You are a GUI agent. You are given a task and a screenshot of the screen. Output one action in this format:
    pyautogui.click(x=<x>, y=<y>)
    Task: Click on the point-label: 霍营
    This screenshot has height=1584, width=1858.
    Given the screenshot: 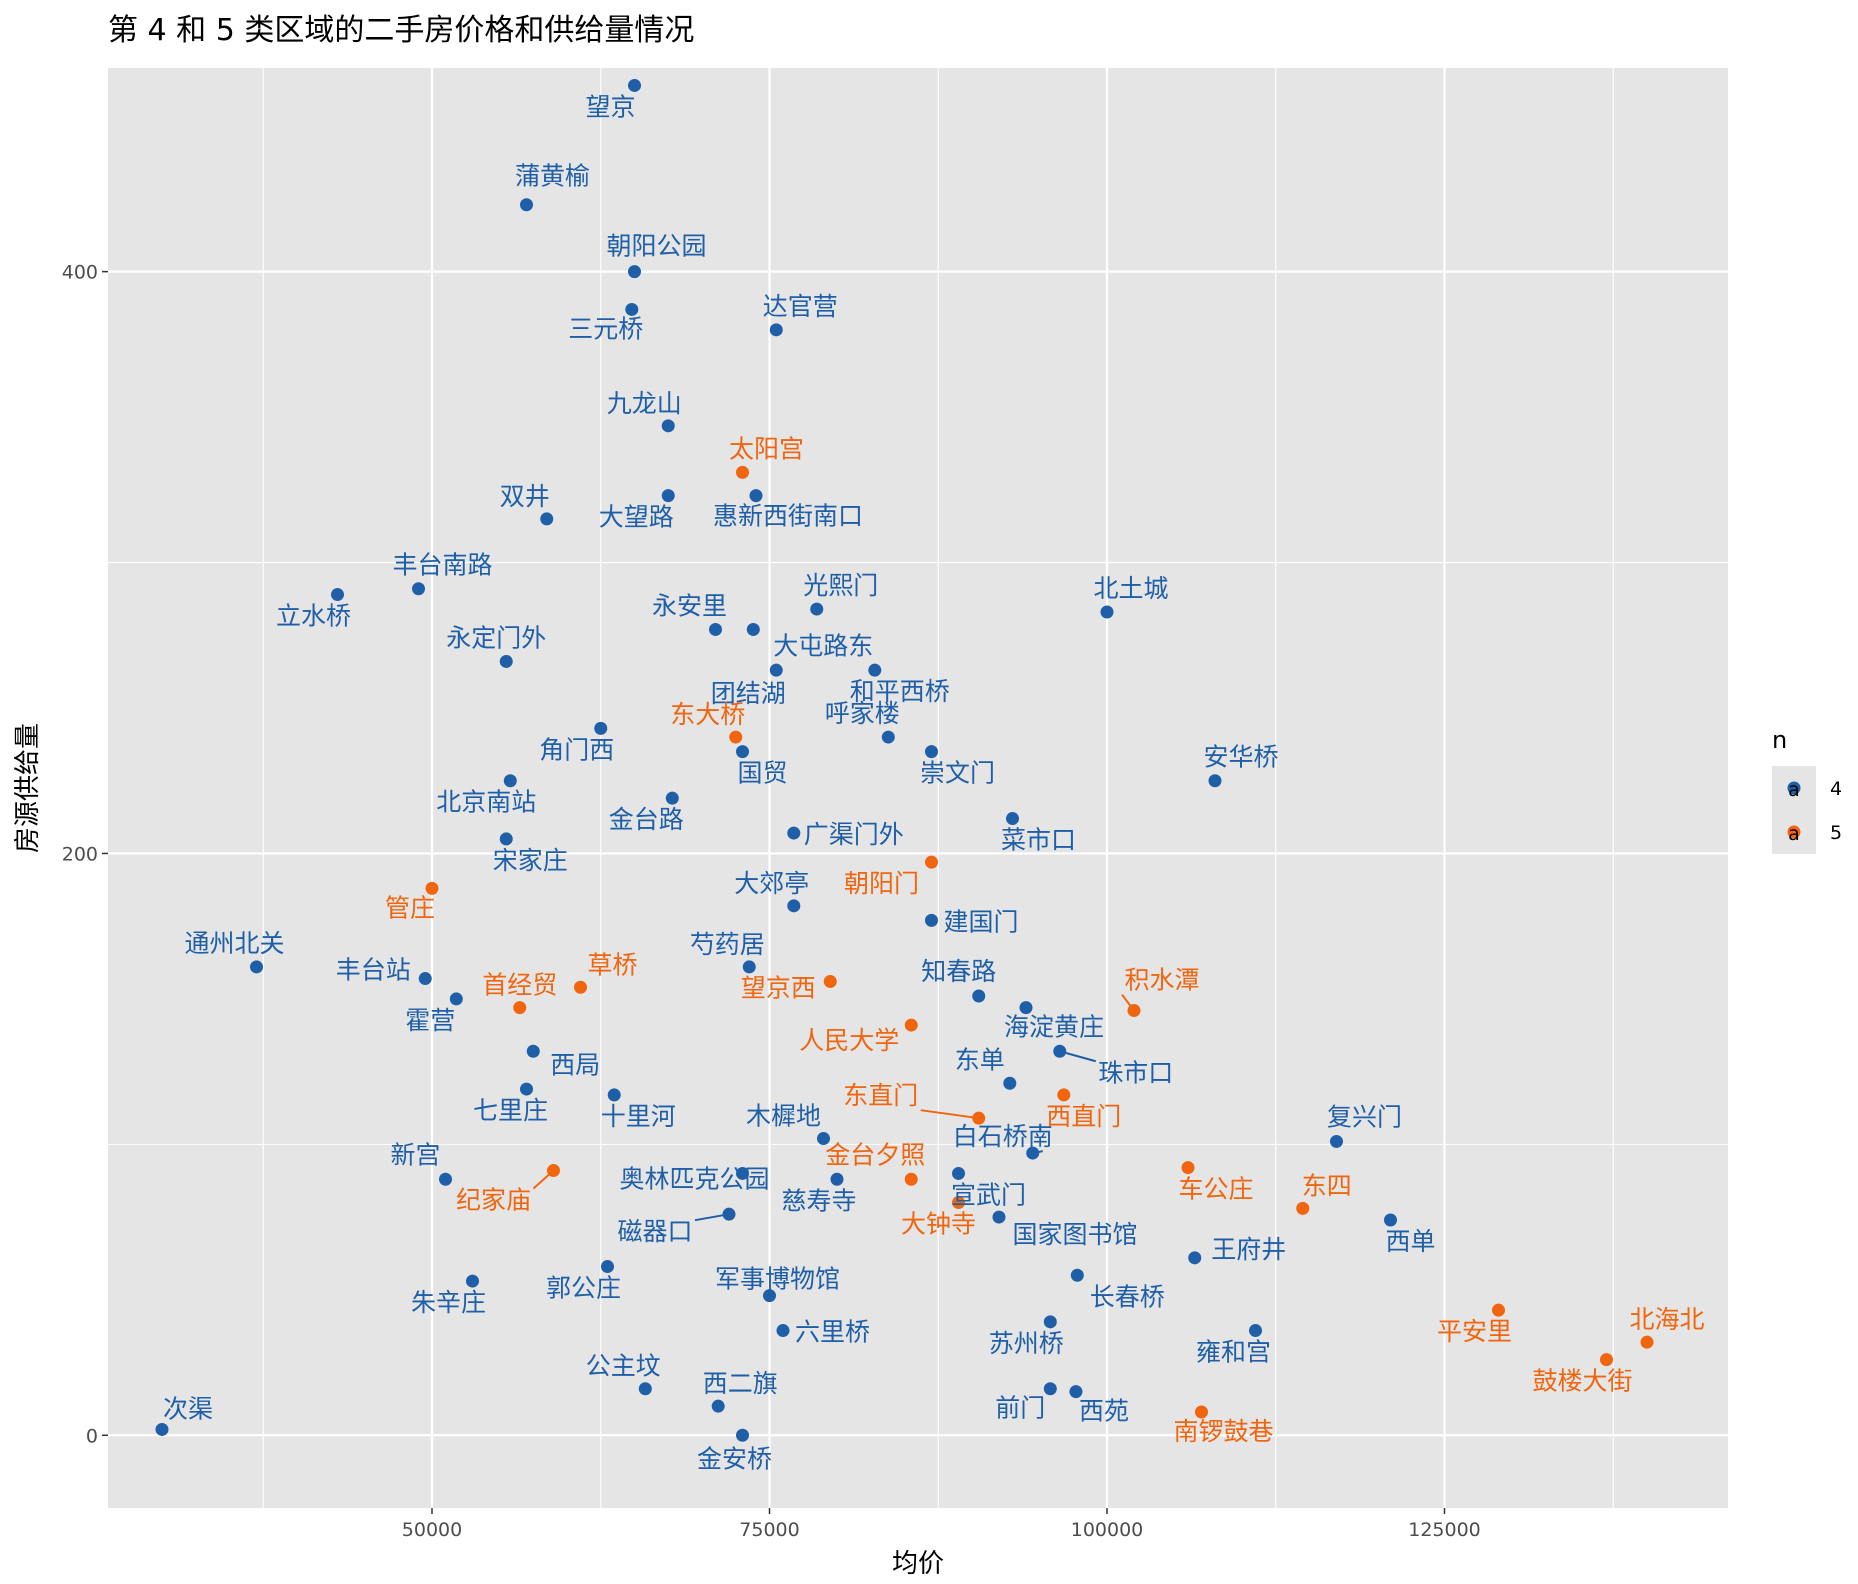 What is the action you would take?
    pyautogui.click(x=430, y=1020)
    